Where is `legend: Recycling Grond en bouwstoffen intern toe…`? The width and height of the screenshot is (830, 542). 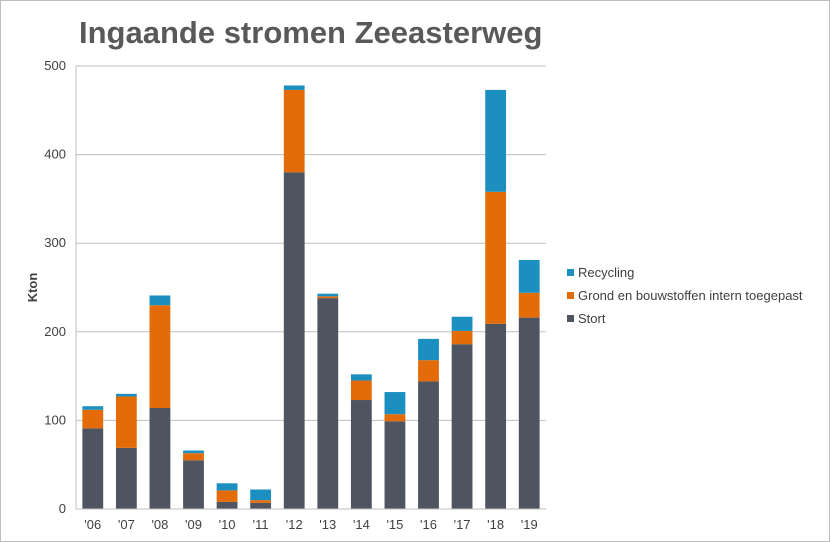
legend: Recycling Grond en bouwstoffen intern toe… is located at coordinates (685, 295).